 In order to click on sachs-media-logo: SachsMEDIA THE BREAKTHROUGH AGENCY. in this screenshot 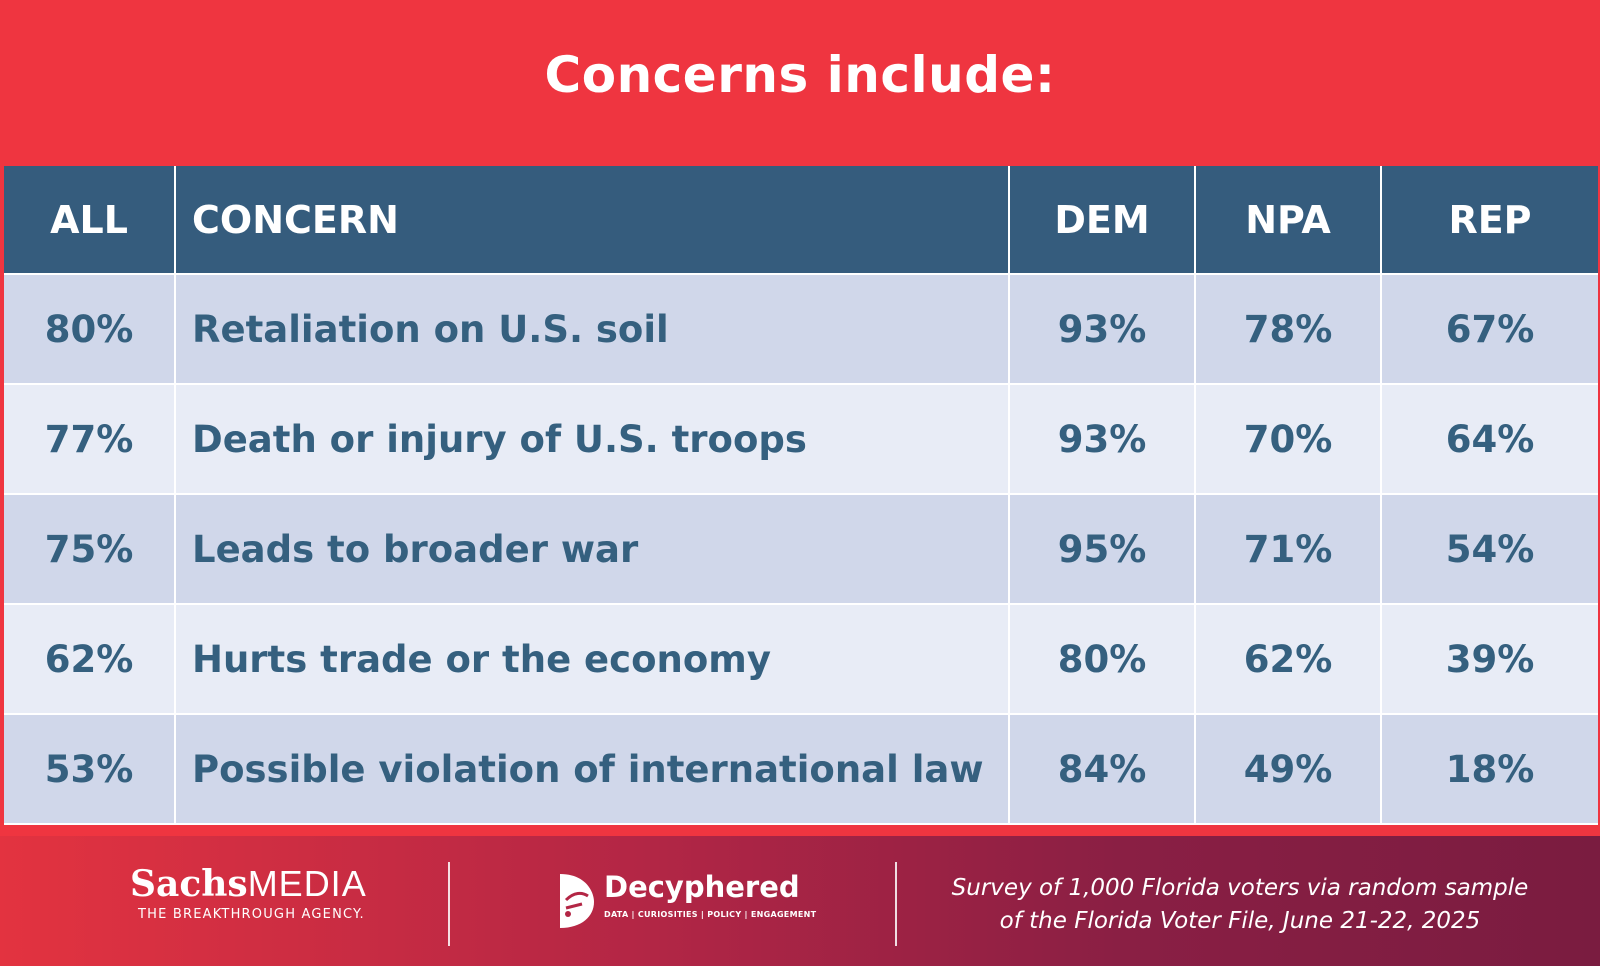, I will do `click(248, 893)`.